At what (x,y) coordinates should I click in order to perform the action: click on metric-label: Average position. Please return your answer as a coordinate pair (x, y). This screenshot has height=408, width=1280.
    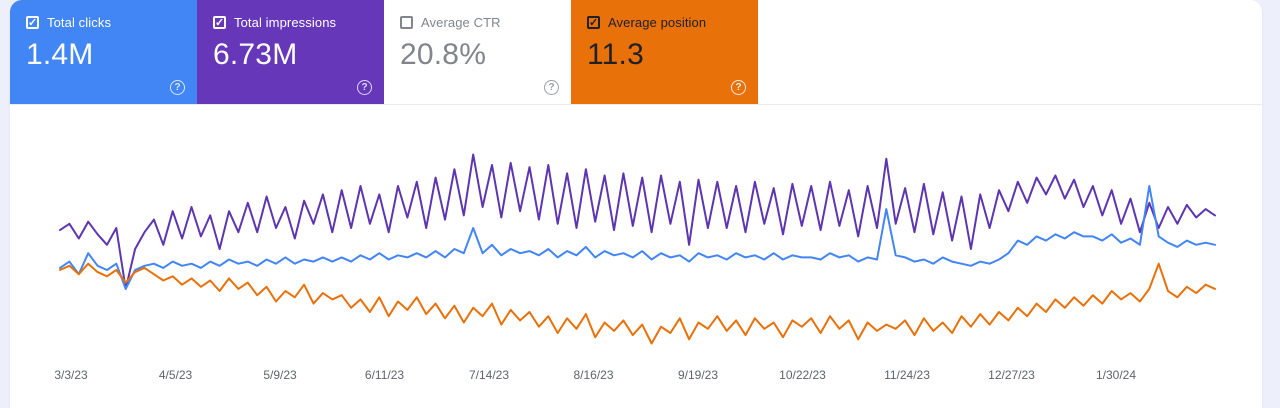
    Looking at the image, I should click on (657, 22).